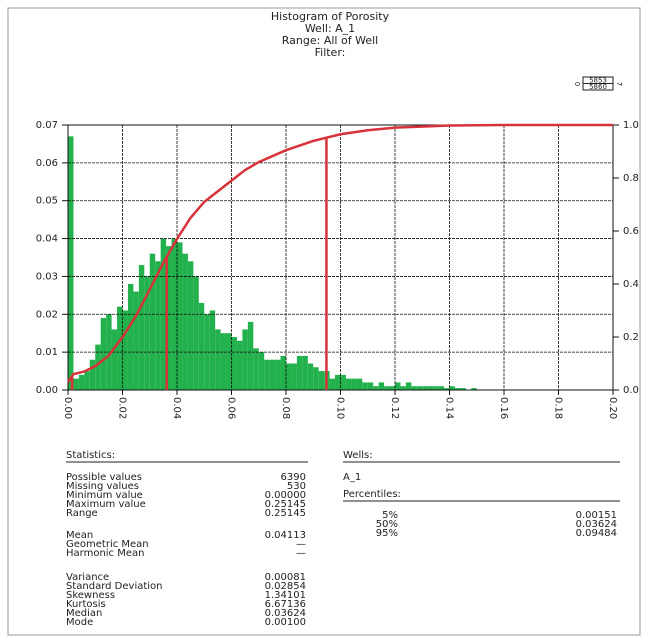 Image resolution: width=649 pixels, height=642 pixels. I want to click on y-tick-label: 0.01, so click(47, 352).